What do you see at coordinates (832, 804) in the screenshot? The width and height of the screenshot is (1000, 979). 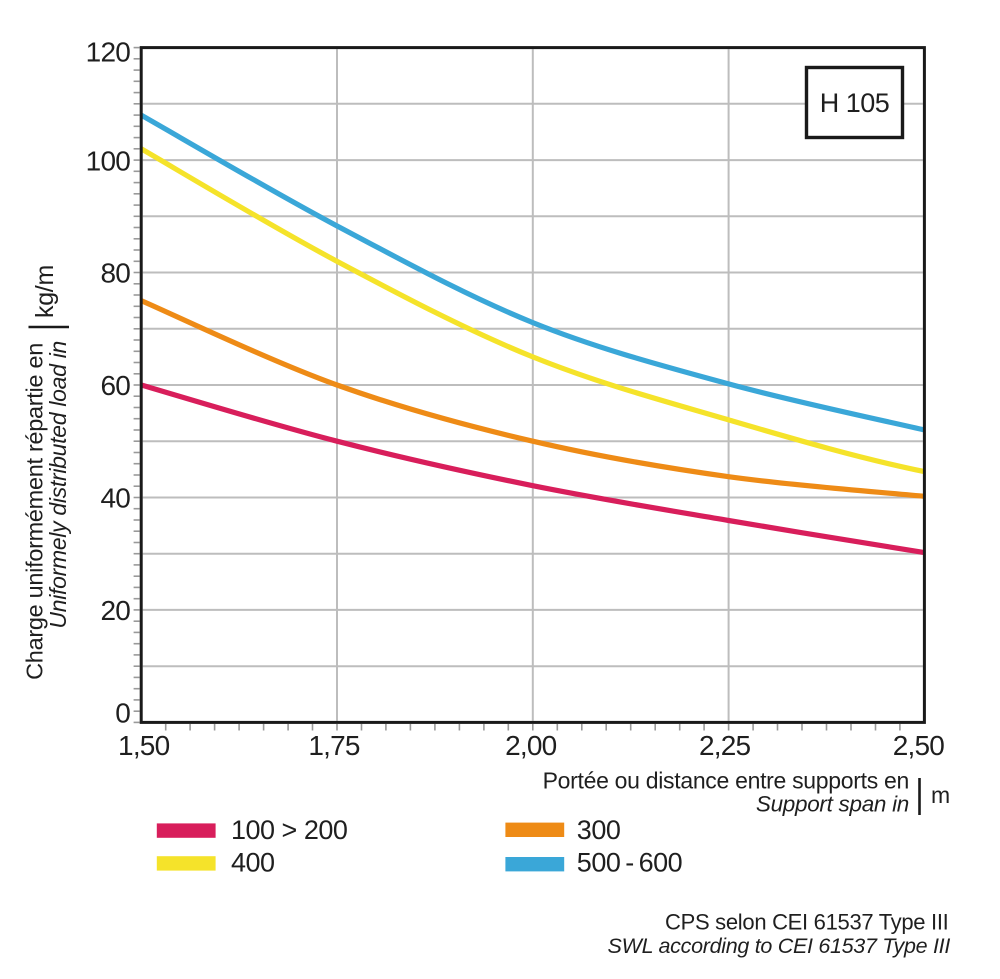 I see `svg-text: Support span in` at bounding box center [832, 804].